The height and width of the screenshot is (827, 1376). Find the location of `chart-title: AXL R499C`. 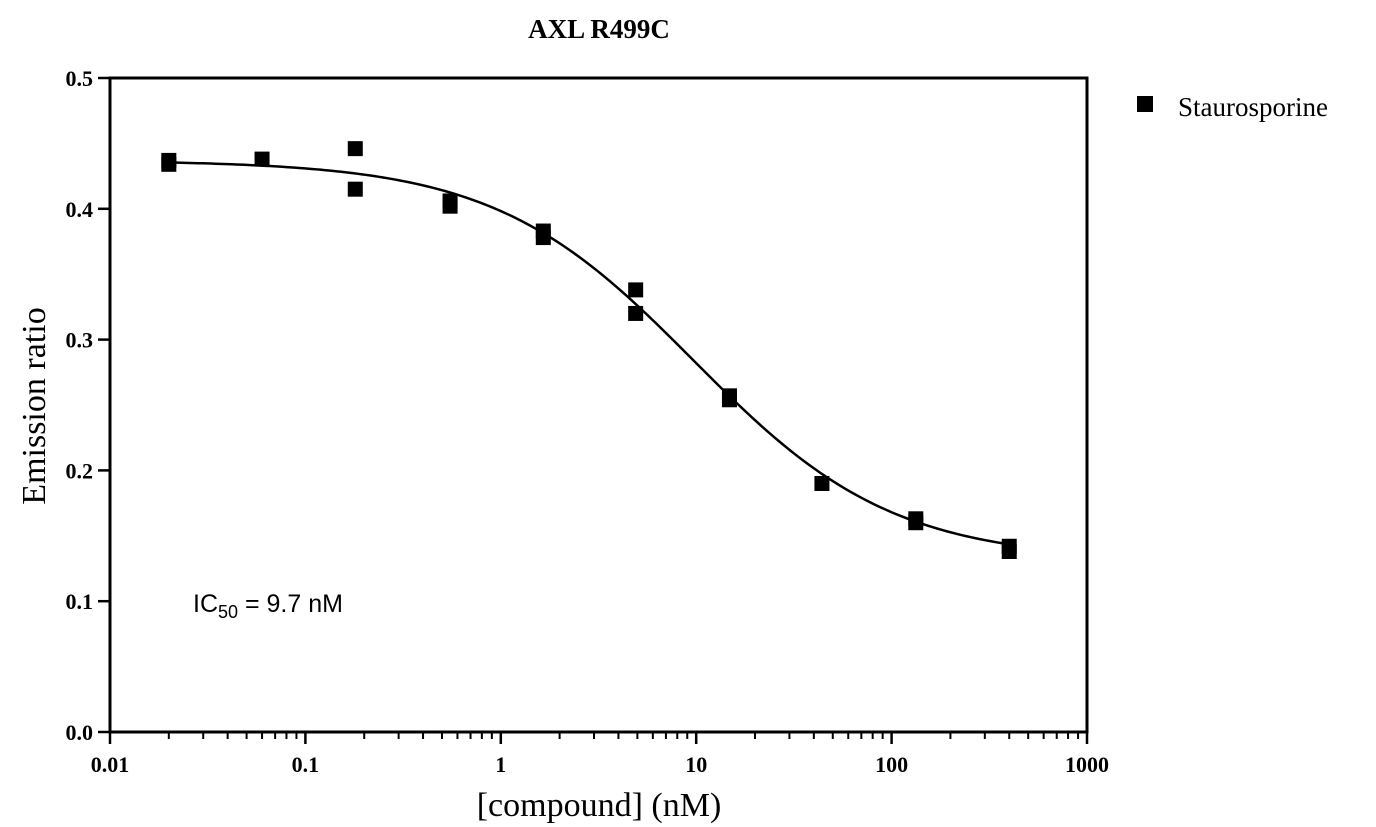

chart-title: AXL R499C is located at coordinates (599, 29).